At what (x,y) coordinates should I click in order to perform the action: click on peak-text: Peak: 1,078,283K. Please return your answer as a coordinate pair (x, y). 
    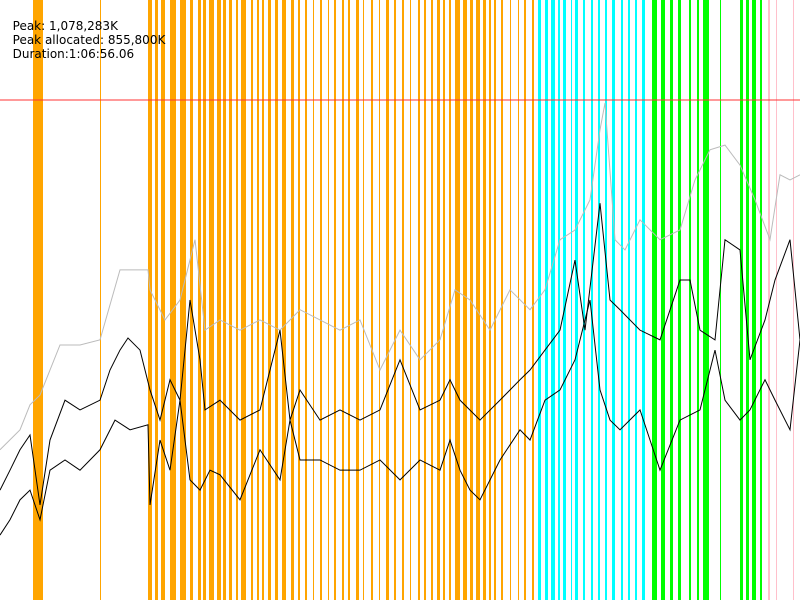
    Looking at the image, I should click on (65, 26).